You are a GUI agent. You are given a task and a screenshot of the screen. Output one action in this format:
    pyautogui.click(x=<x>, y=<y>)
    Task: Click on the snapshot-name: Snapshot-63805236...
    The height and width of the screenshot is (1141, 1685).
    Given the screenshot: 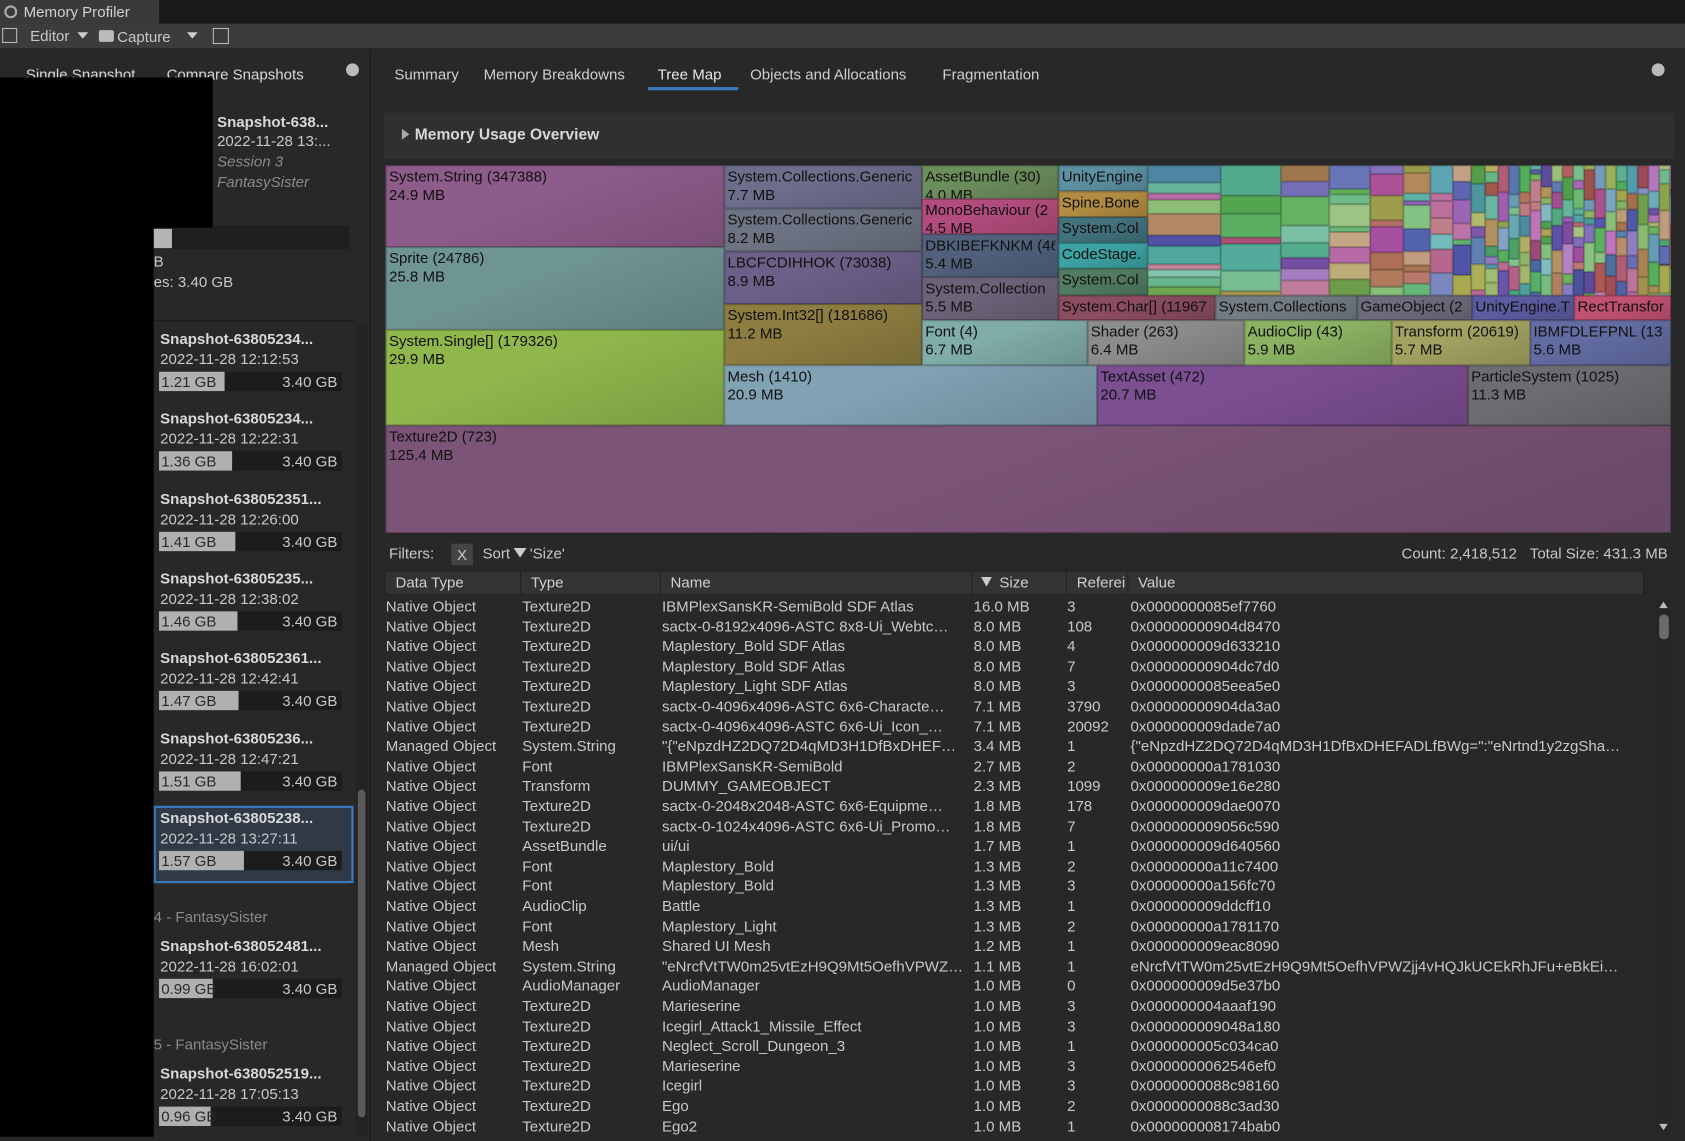 What is the action you would take?
    pyautogui.click(x=237, y=738)
    